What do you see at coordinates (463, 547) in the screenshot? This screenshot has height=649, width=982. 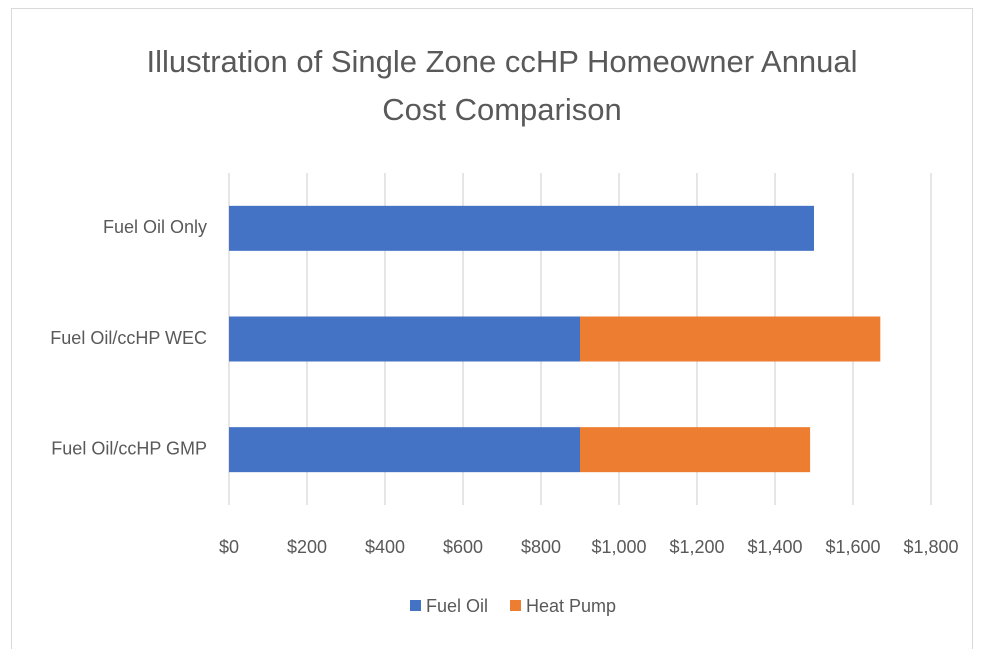 I see `x-tick-label: $600` at bounding box center [463, 547].